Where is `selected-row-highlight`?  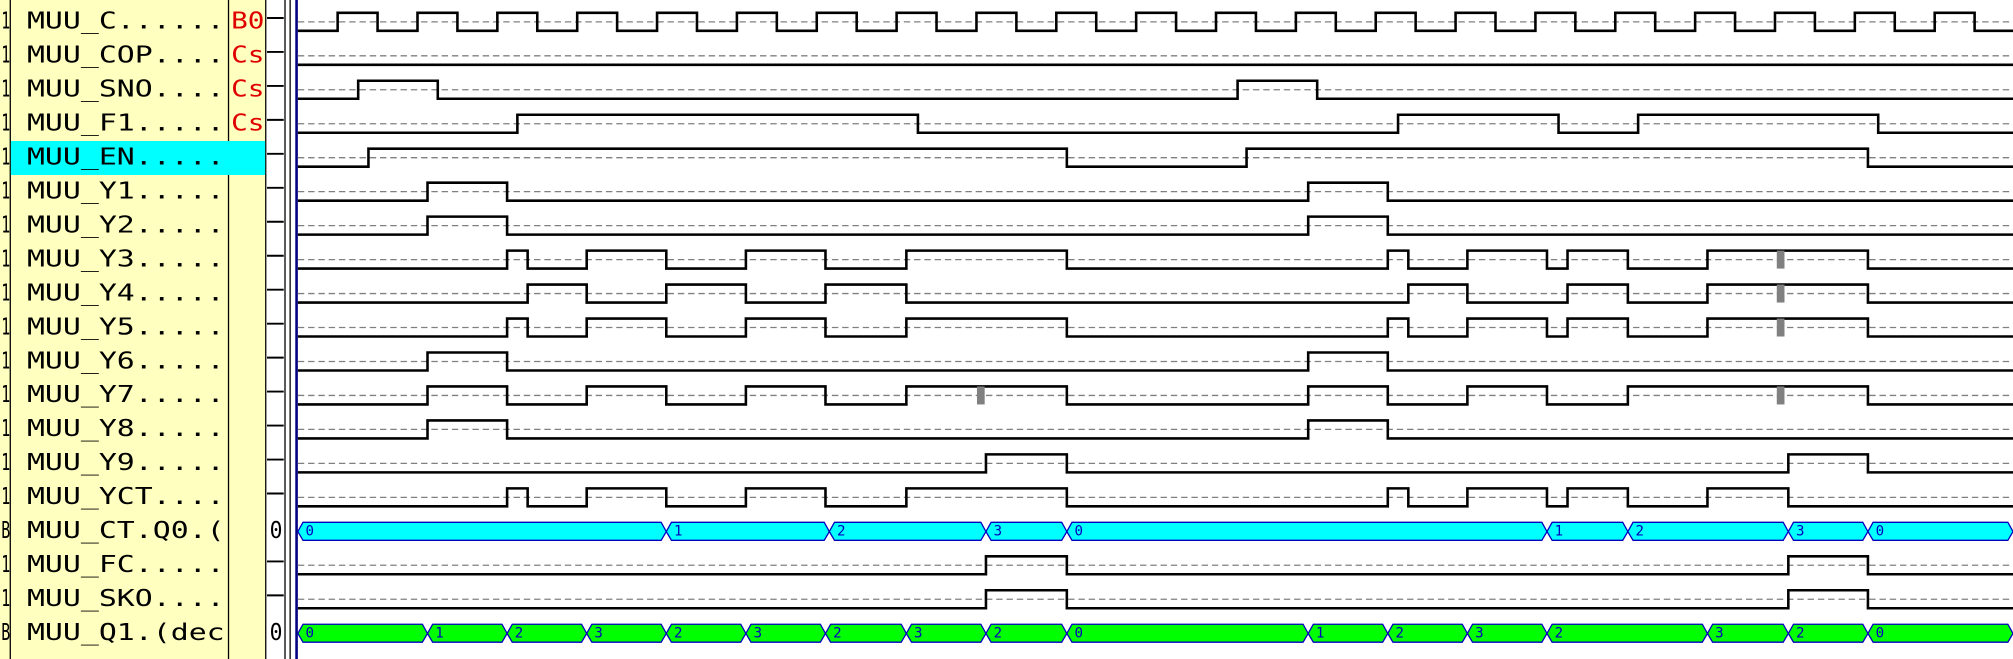 selected-row-highlight is located at coordinates (138, 157).